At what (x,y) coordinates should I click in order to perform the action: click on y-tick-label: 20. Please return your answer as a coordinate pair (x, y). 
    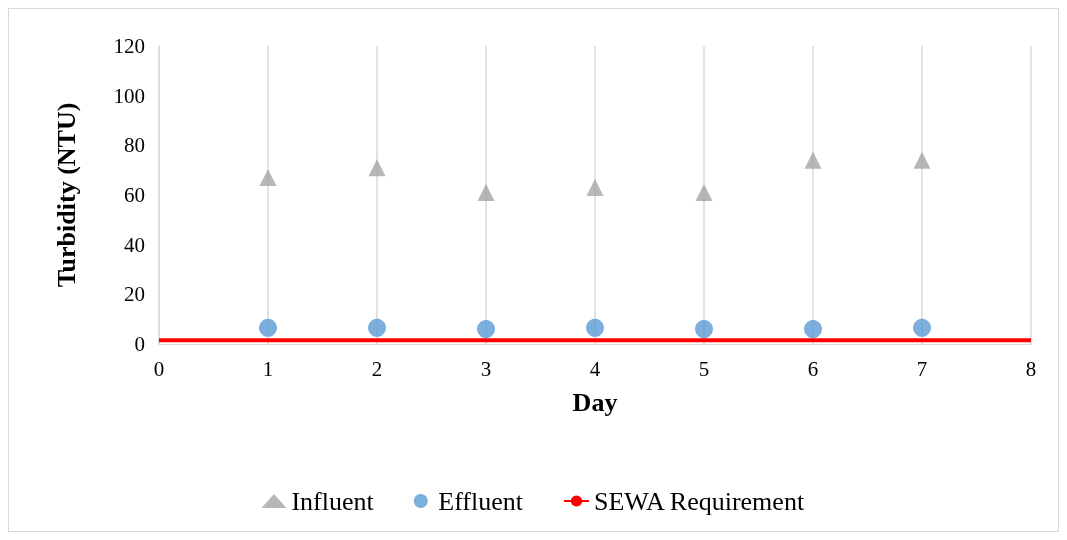
    Looking at the image, I should click on (134, 294).